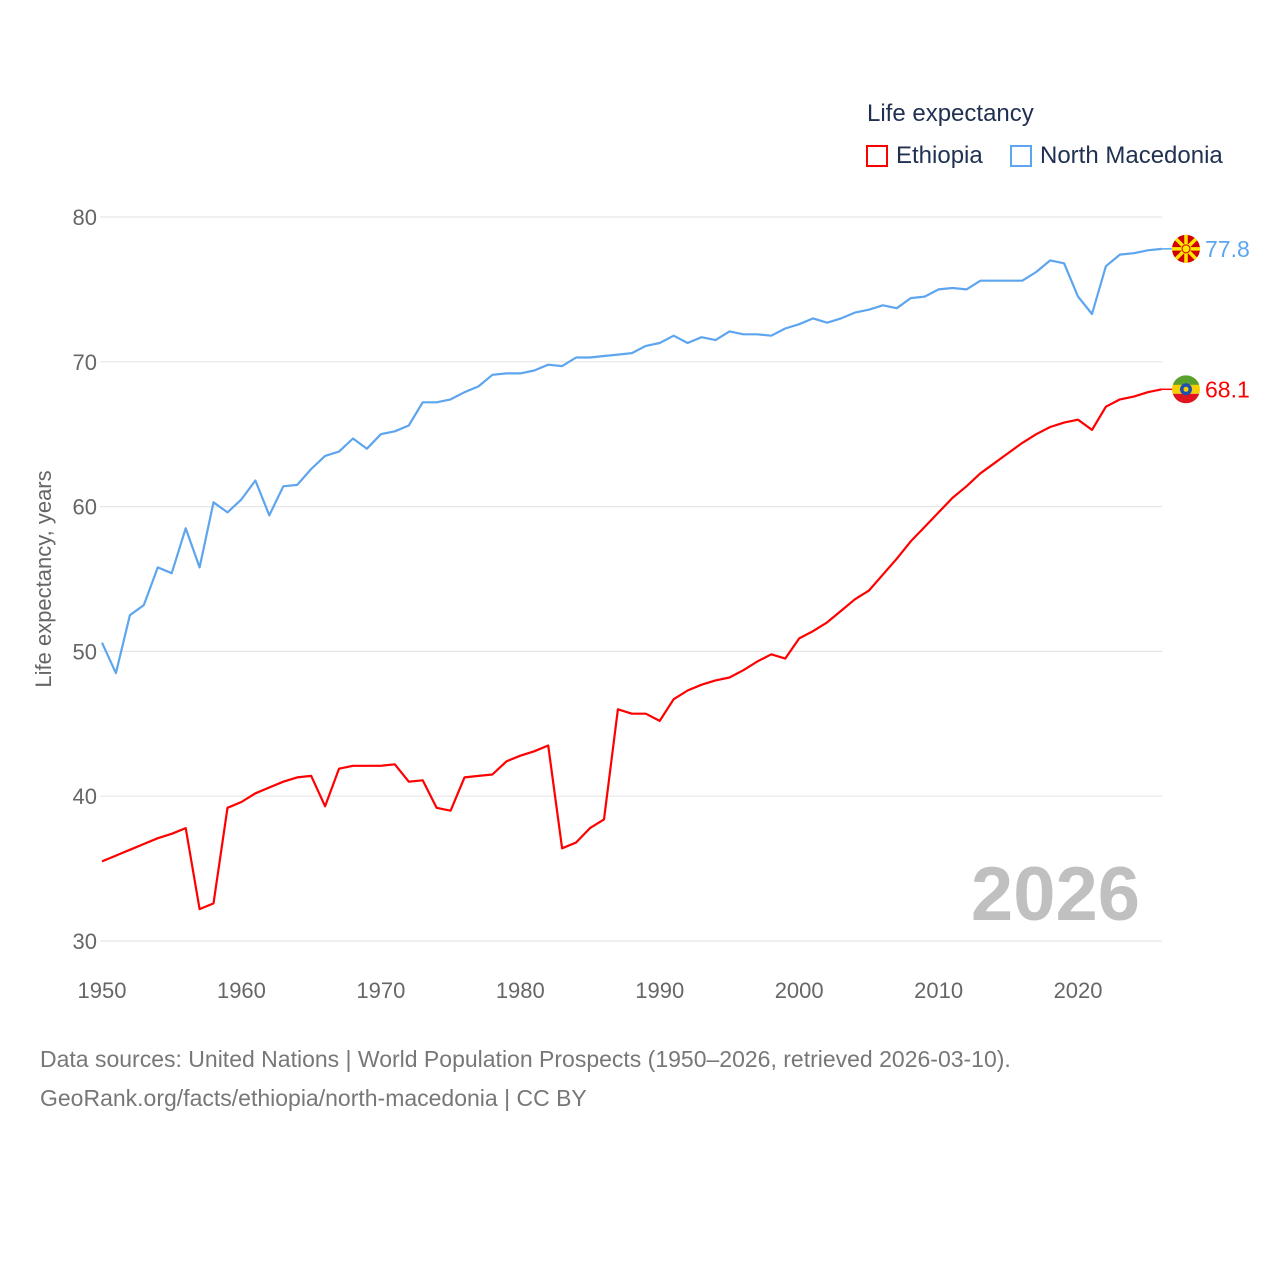 This screenshot has height=1280, width=1280. Describe the element at coordinates (85, 507) in the screenshot. I see `y-tick-label: 60` at that location.